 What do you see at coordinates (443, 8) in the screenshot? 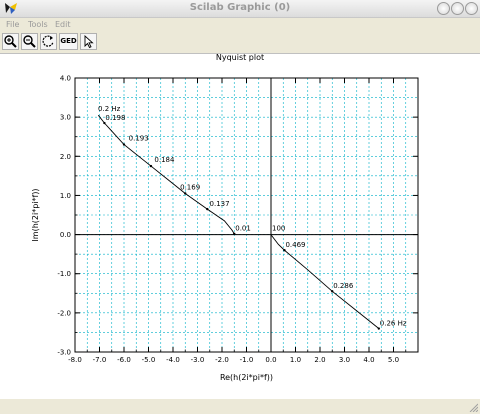
I see `minimize-button` at bounding box center [443, 8].